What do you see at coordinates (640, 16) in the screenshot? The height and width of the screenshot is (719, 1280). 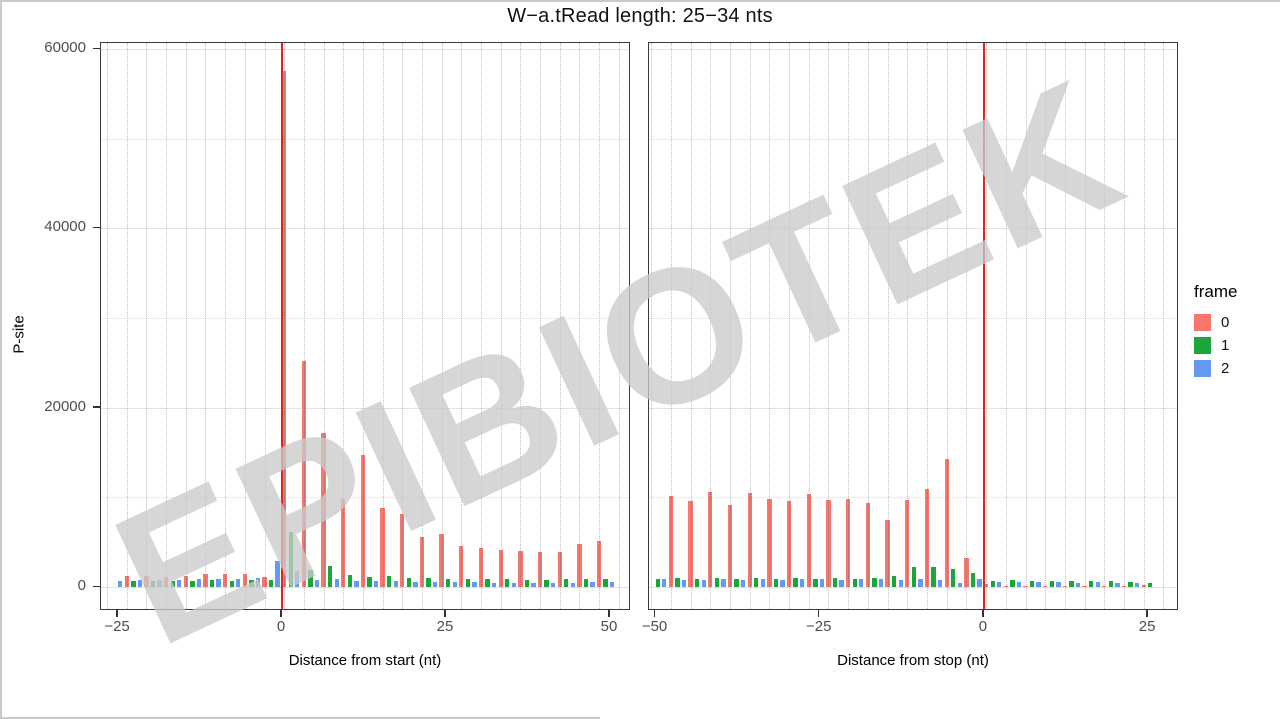 I see `chart-title: W−a.tRead length: 25−34 nts` at bounding box center [640, 16].